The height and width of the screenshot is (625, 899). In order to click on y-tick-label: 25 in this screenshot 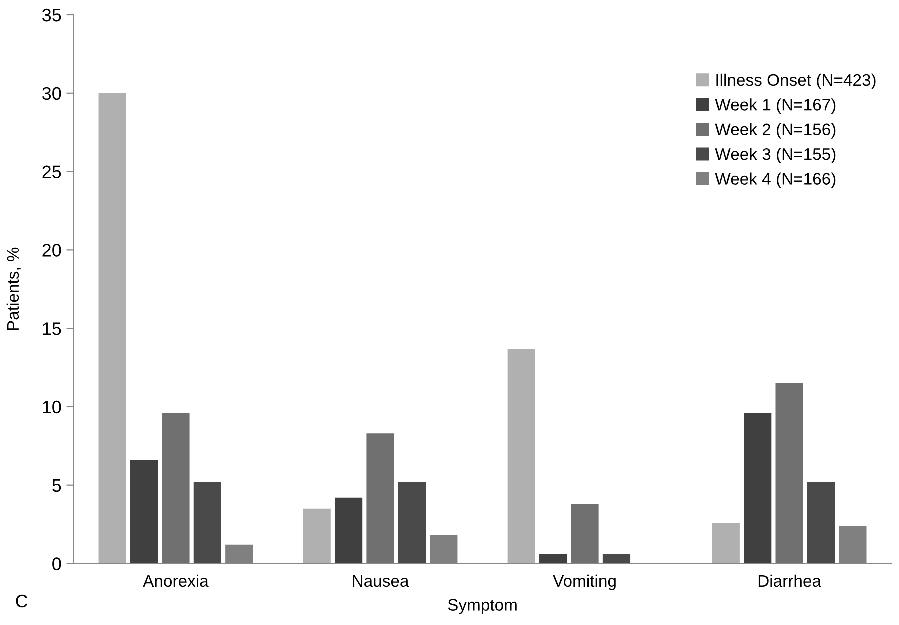, I will do `click(52, 172)`.